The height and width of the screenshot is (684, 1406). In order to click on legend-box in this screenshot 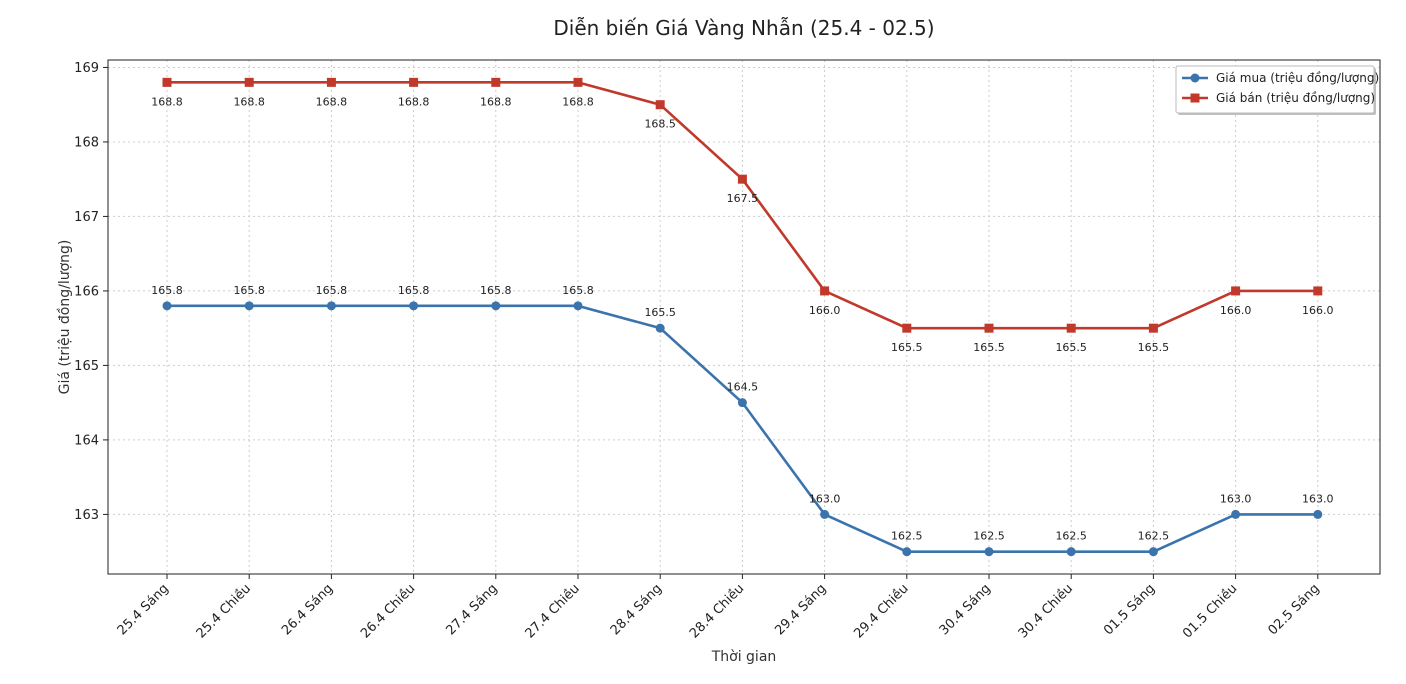, I will do `click(1275, 89)`.